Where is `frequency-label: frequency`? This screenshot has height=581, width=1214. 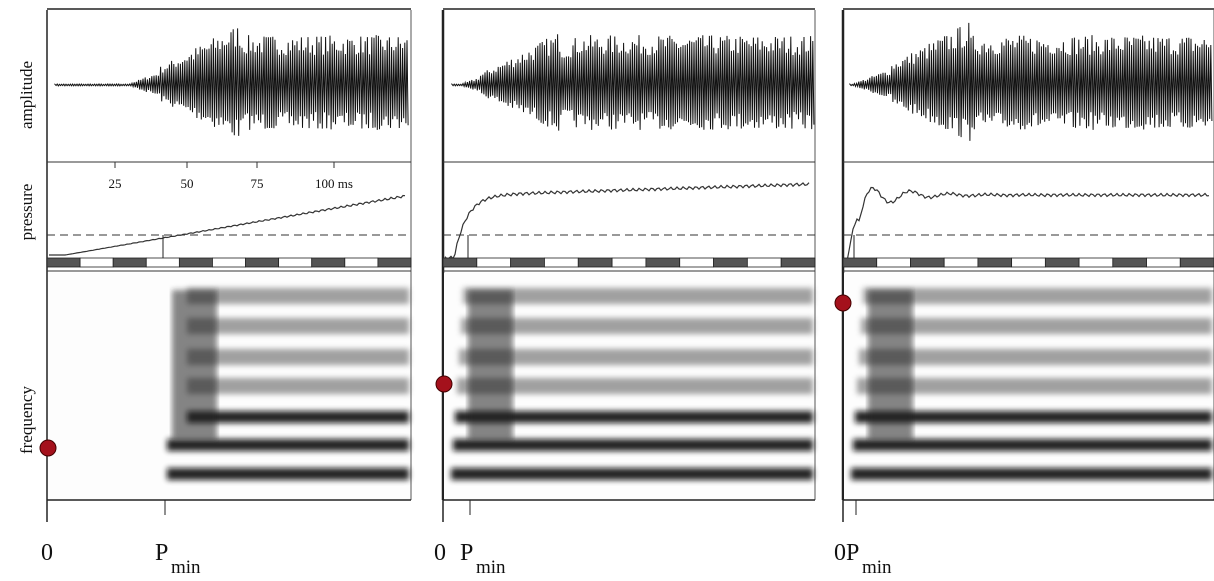 frequency-label: frequency is located at coordinates (26, 420).